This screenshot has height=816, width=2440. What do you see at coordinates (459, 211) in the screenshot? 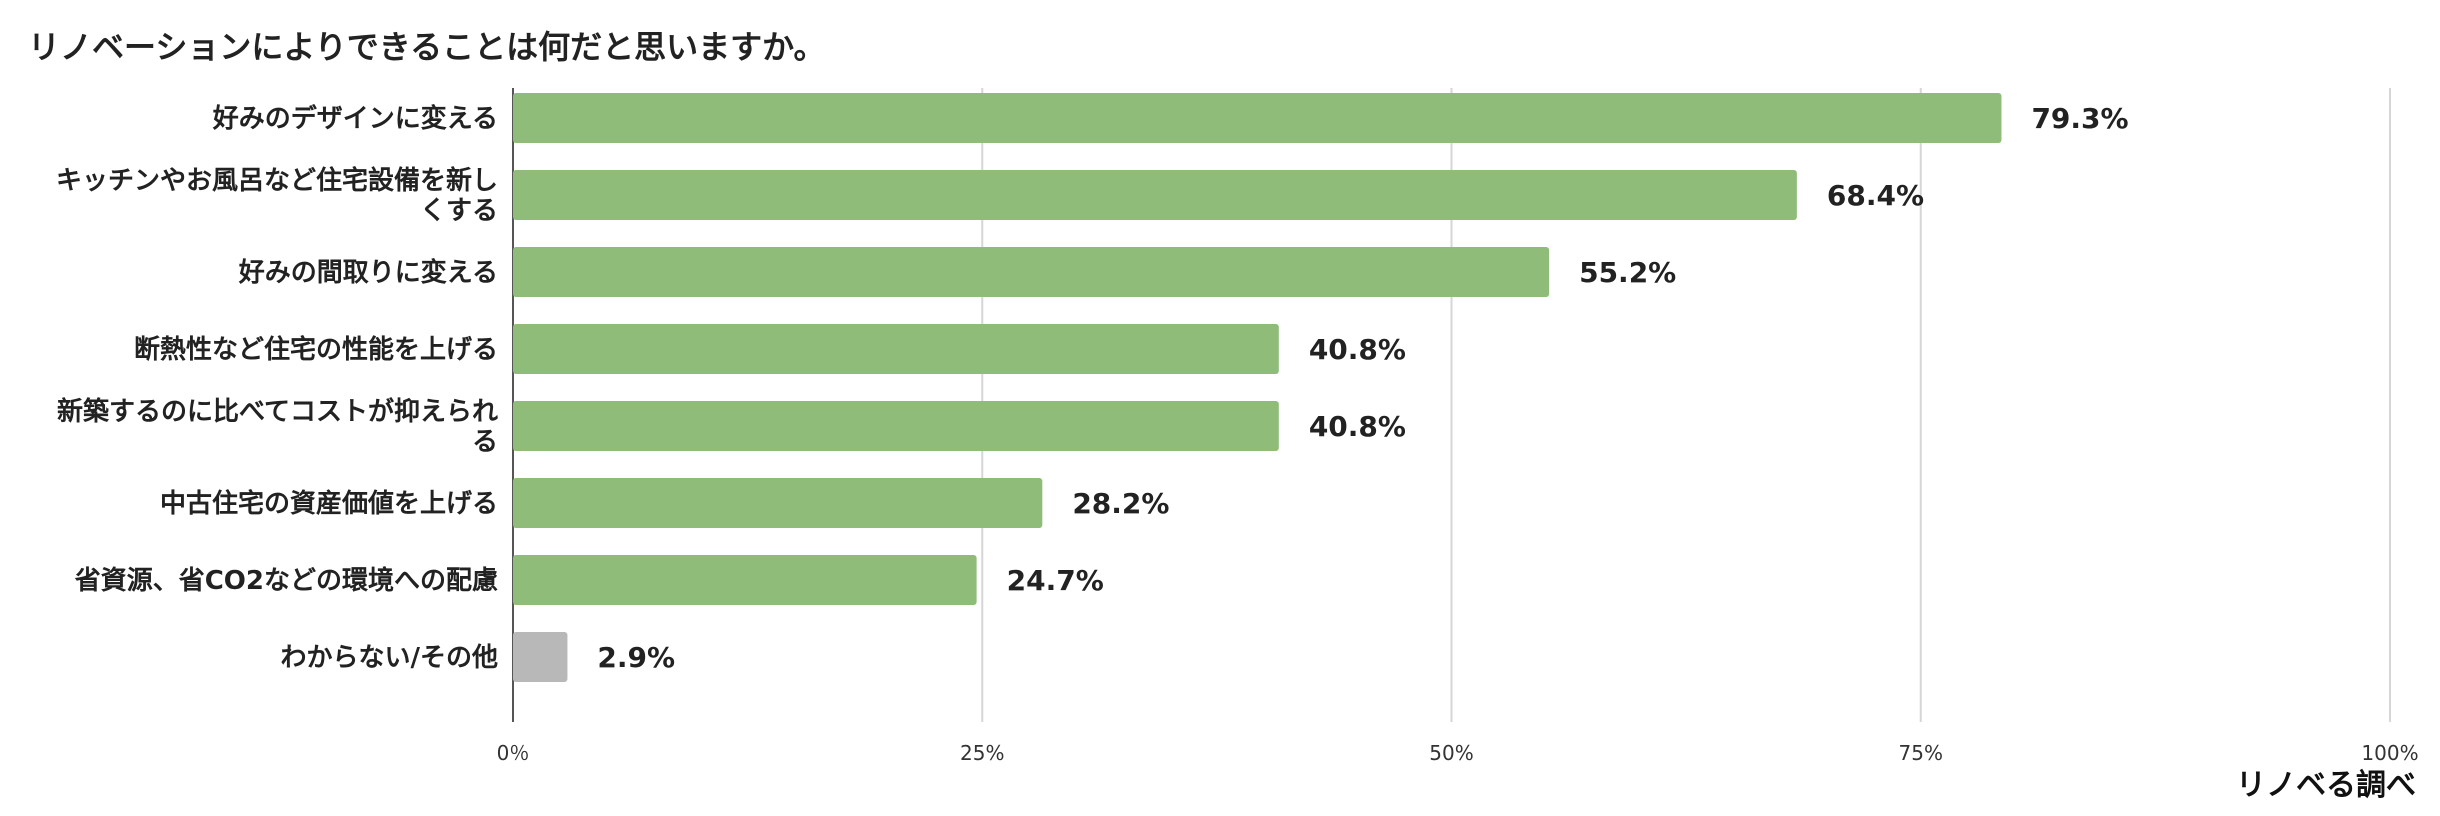
I see `category-label: くする` at bounding box center [459, 211].